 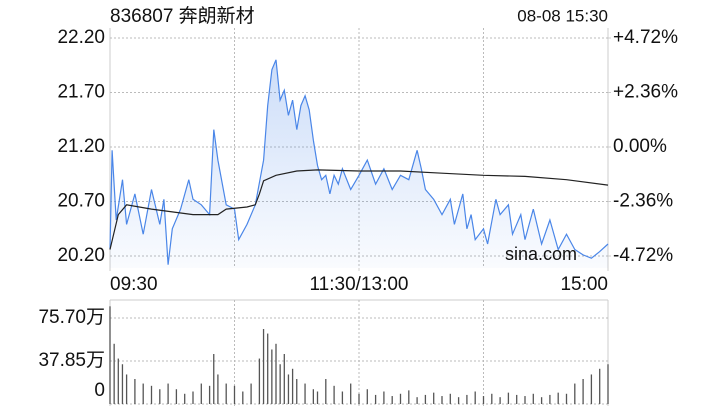 What do you see at coordinates (81, 146) in the screenshot?
I see `y-tick-label: 21.20` at bounding box center [81, 146].